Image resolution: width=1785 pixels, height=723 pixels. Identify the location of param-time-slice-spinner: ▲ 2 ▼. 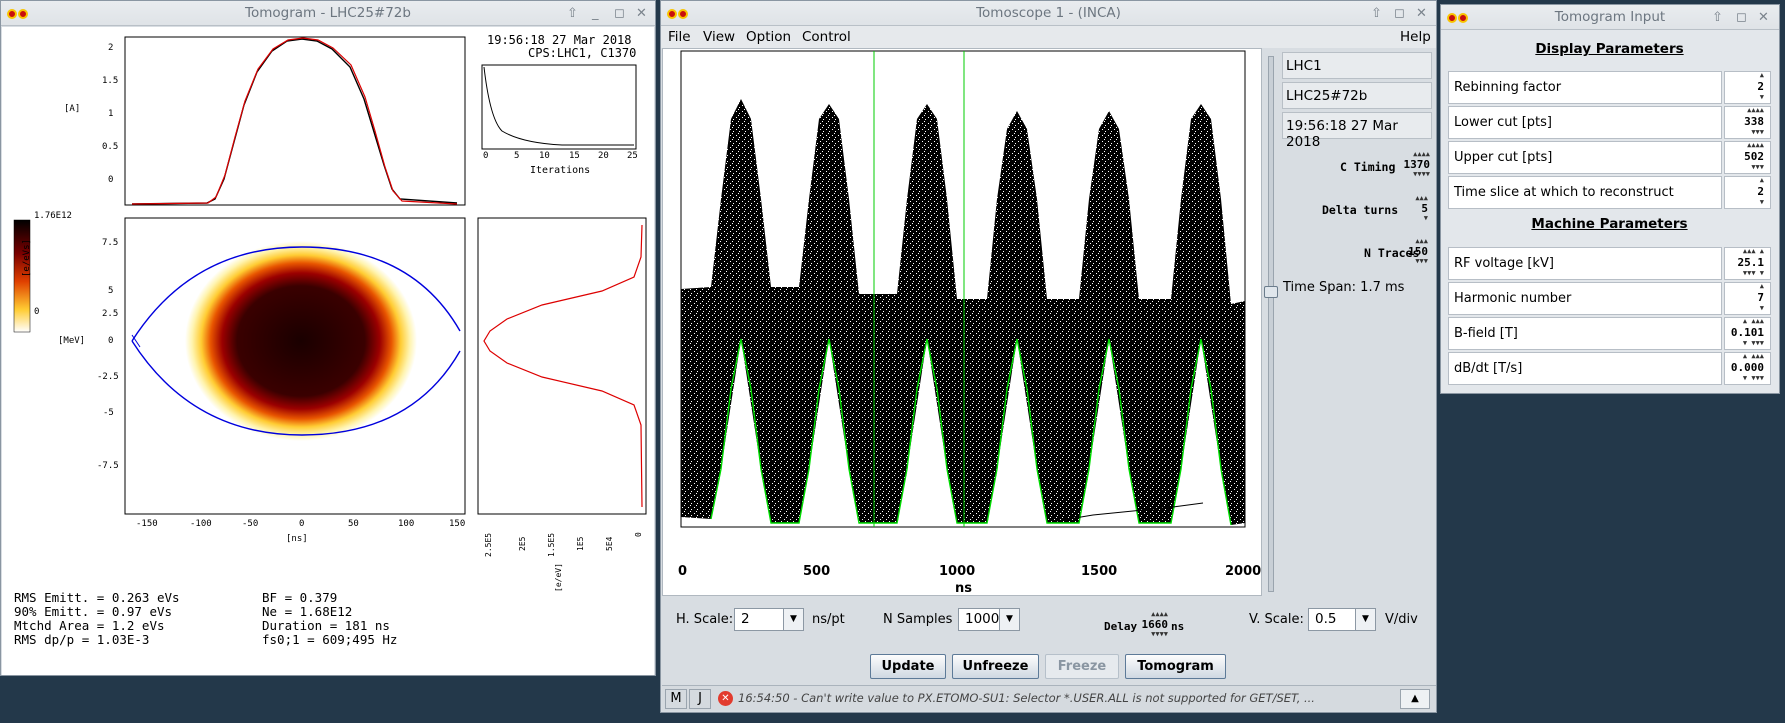
(1747, 192).